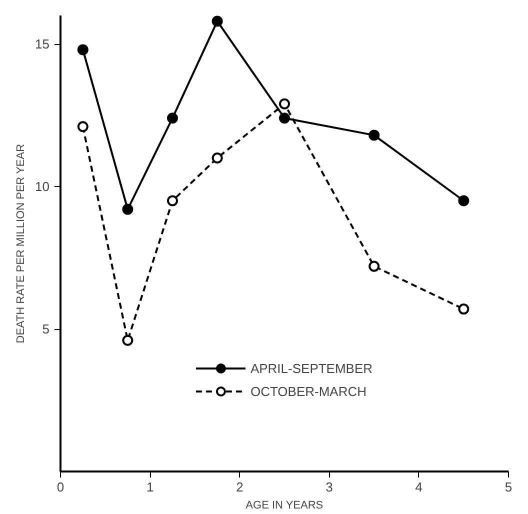  I want to click on x-tick-label: 1, so click(150, 487).